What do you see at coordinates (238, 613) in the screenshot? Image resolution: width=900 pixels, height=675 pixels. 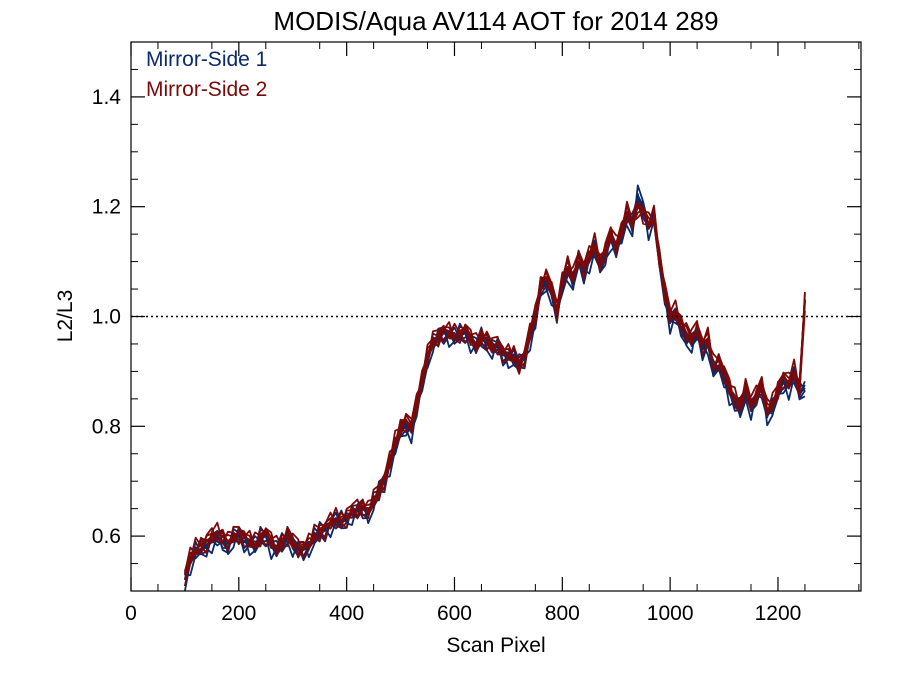 I see `x-tick-label: 200` at bounding box center [238, 613].